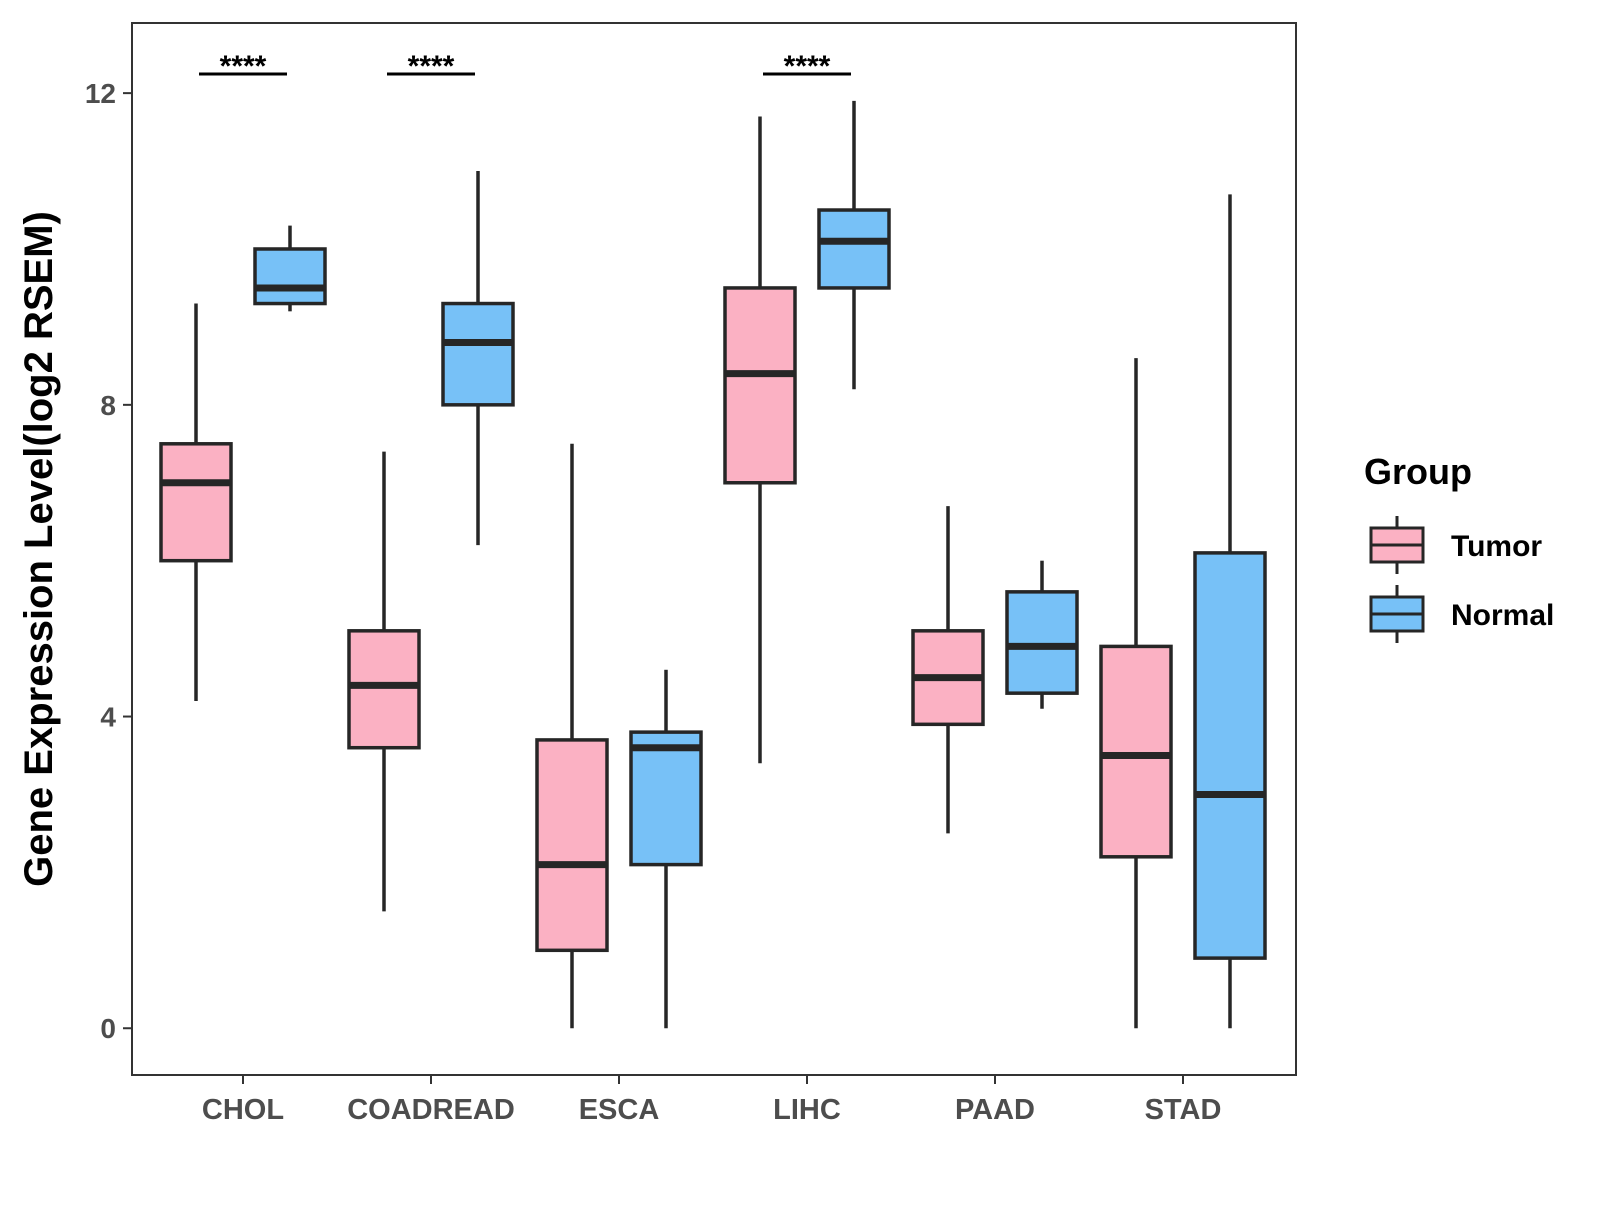  What do you see at coordinates (431, 1110) in the screenshot?
I see `x-tick-label-coadread: COADREAD` at bounding box center [431, 1110].